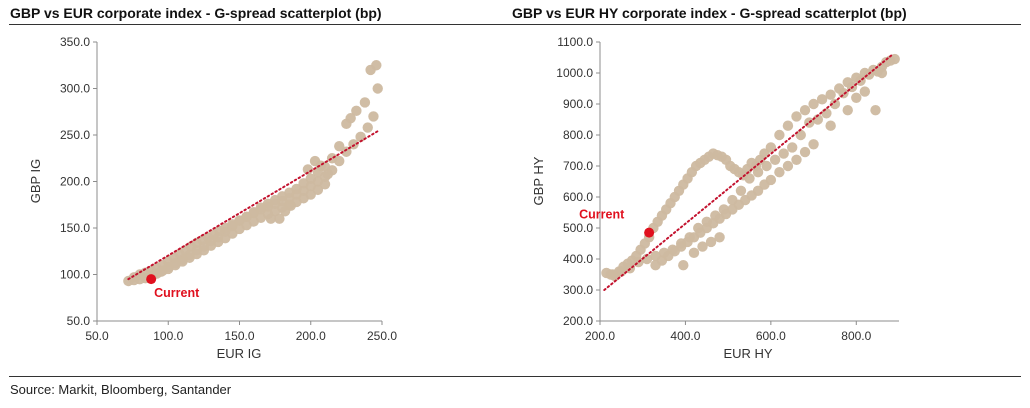  I want to click on y-tick-label: 400.0, so click(578, 259).